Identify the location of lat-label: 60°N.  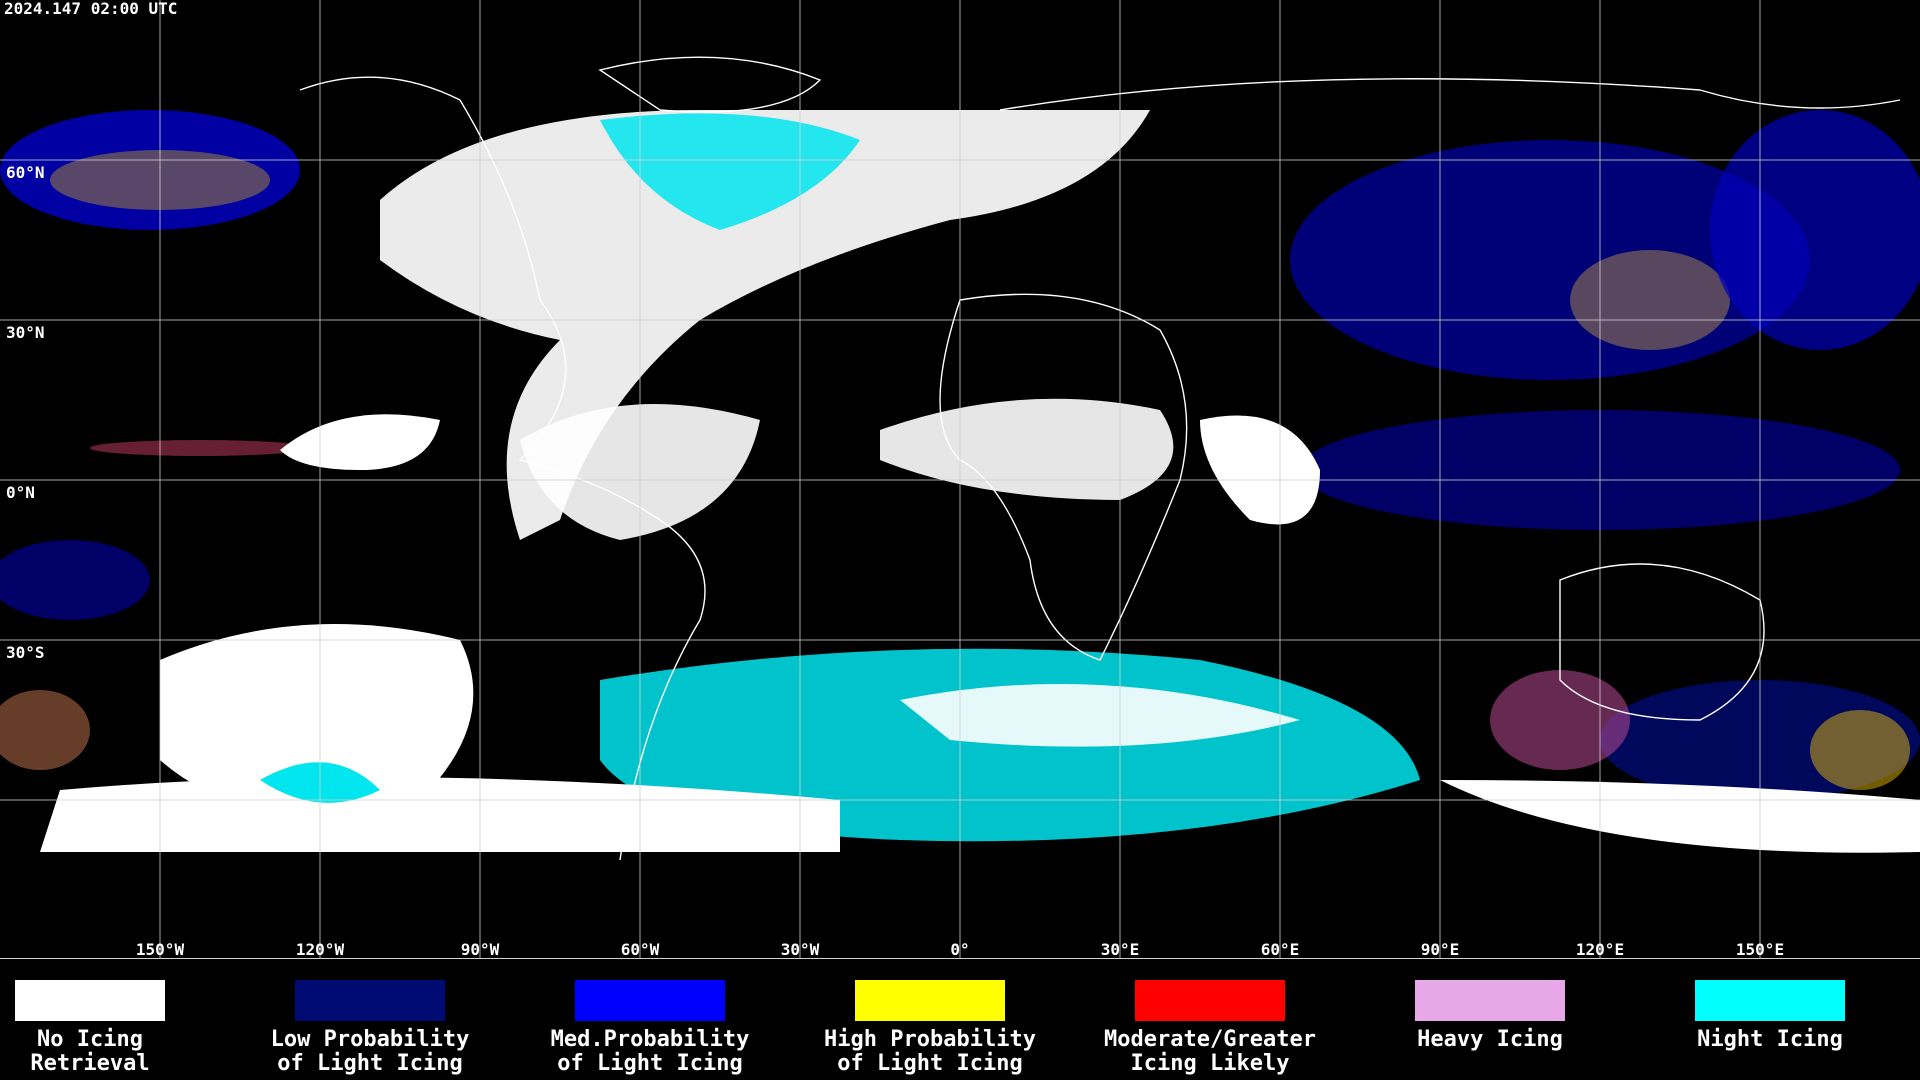
(25, 172).